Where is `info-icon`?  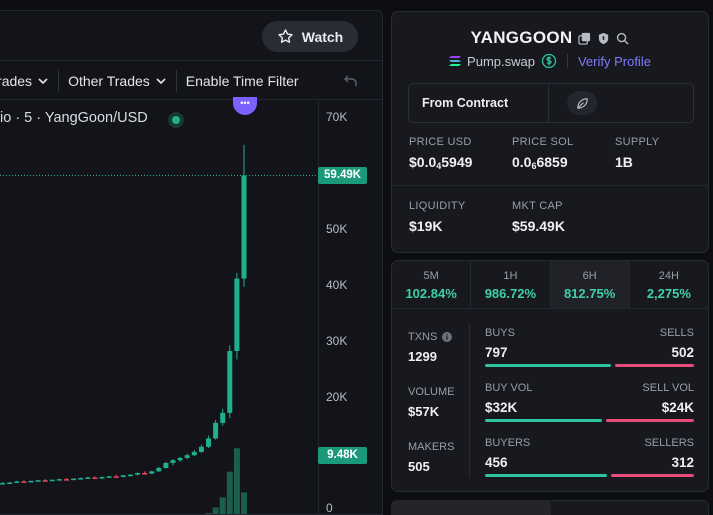
info-icon is located at coordinates (447, 337).